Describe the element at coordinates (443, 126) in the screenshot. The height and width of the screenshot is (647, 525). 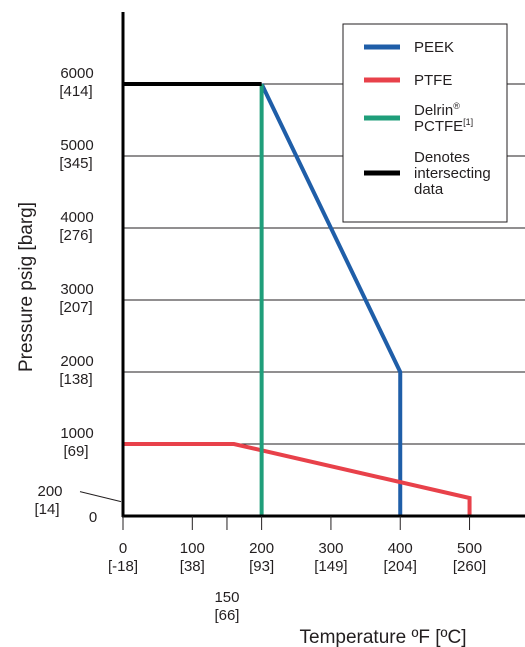
I see `legend-label-pctfe: PCTFE[1]` at that location.